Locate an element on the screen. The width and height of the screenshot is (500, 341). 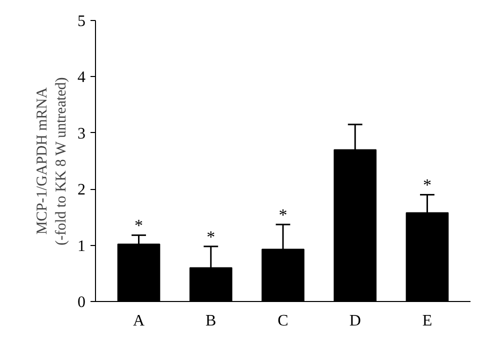
y-tick-label: 4 is located at coordinates (82, 77).